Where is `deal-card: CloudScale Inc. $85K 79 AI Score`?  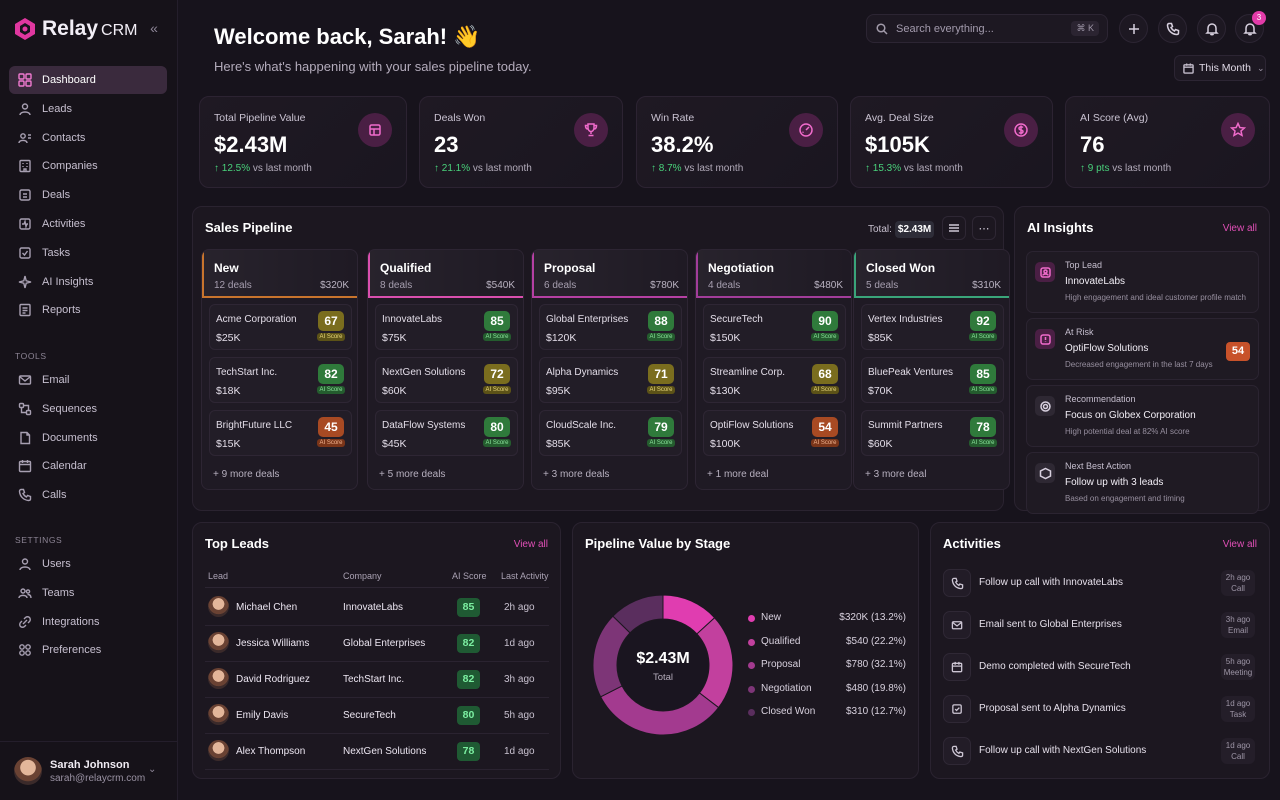 deal-card: CloudScale Inc. $85K 79 AI Score is located at coordinates (610, 433).